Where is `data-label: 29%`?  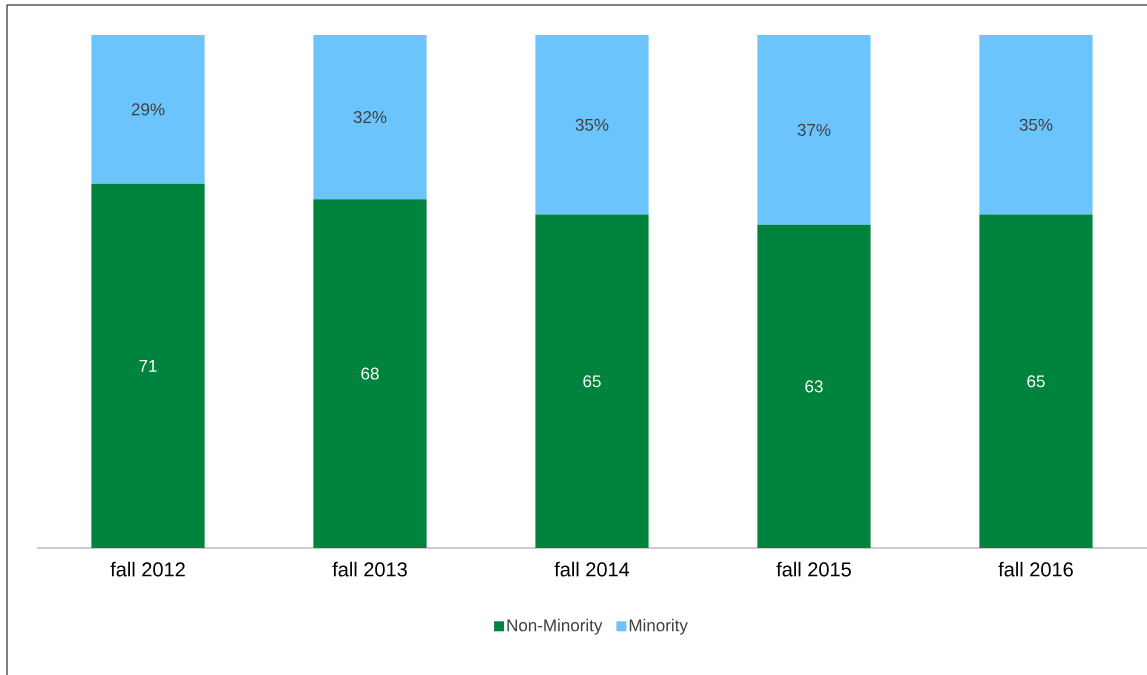 data-label: 29% is located at coordinates (148, 109).